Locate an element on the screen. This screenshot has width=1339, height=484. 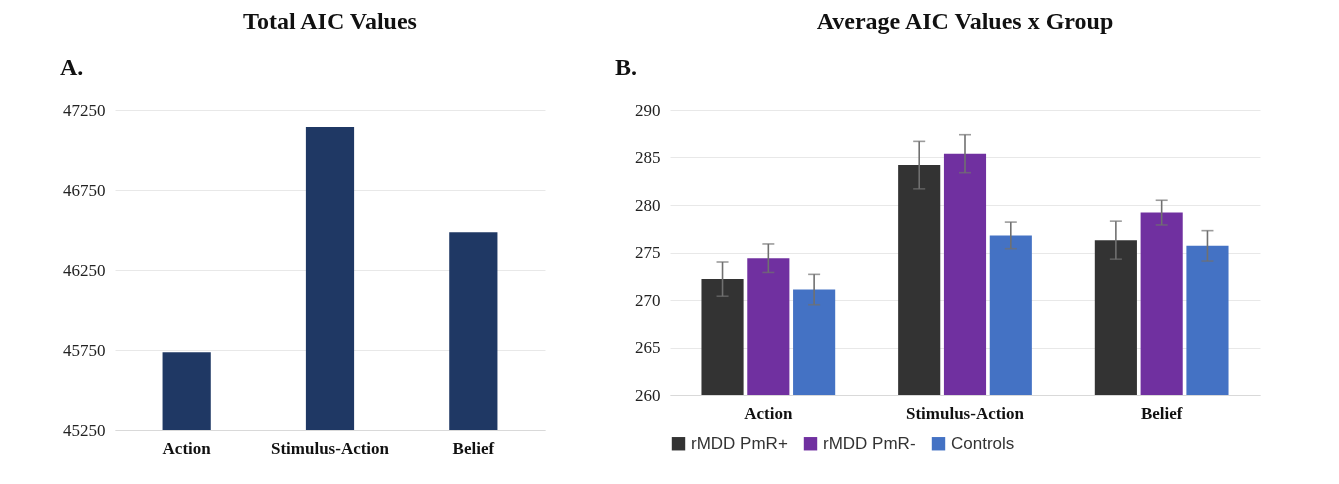
chart-title: Average AIC Values x Group is located at coordinates (965, 21).